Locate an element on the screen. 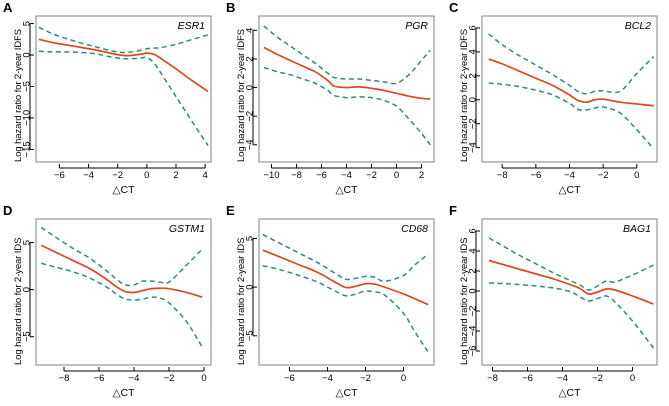 This screenshot has height=406, width=669. svg-text: 6 is located at coordinates (473, 230).